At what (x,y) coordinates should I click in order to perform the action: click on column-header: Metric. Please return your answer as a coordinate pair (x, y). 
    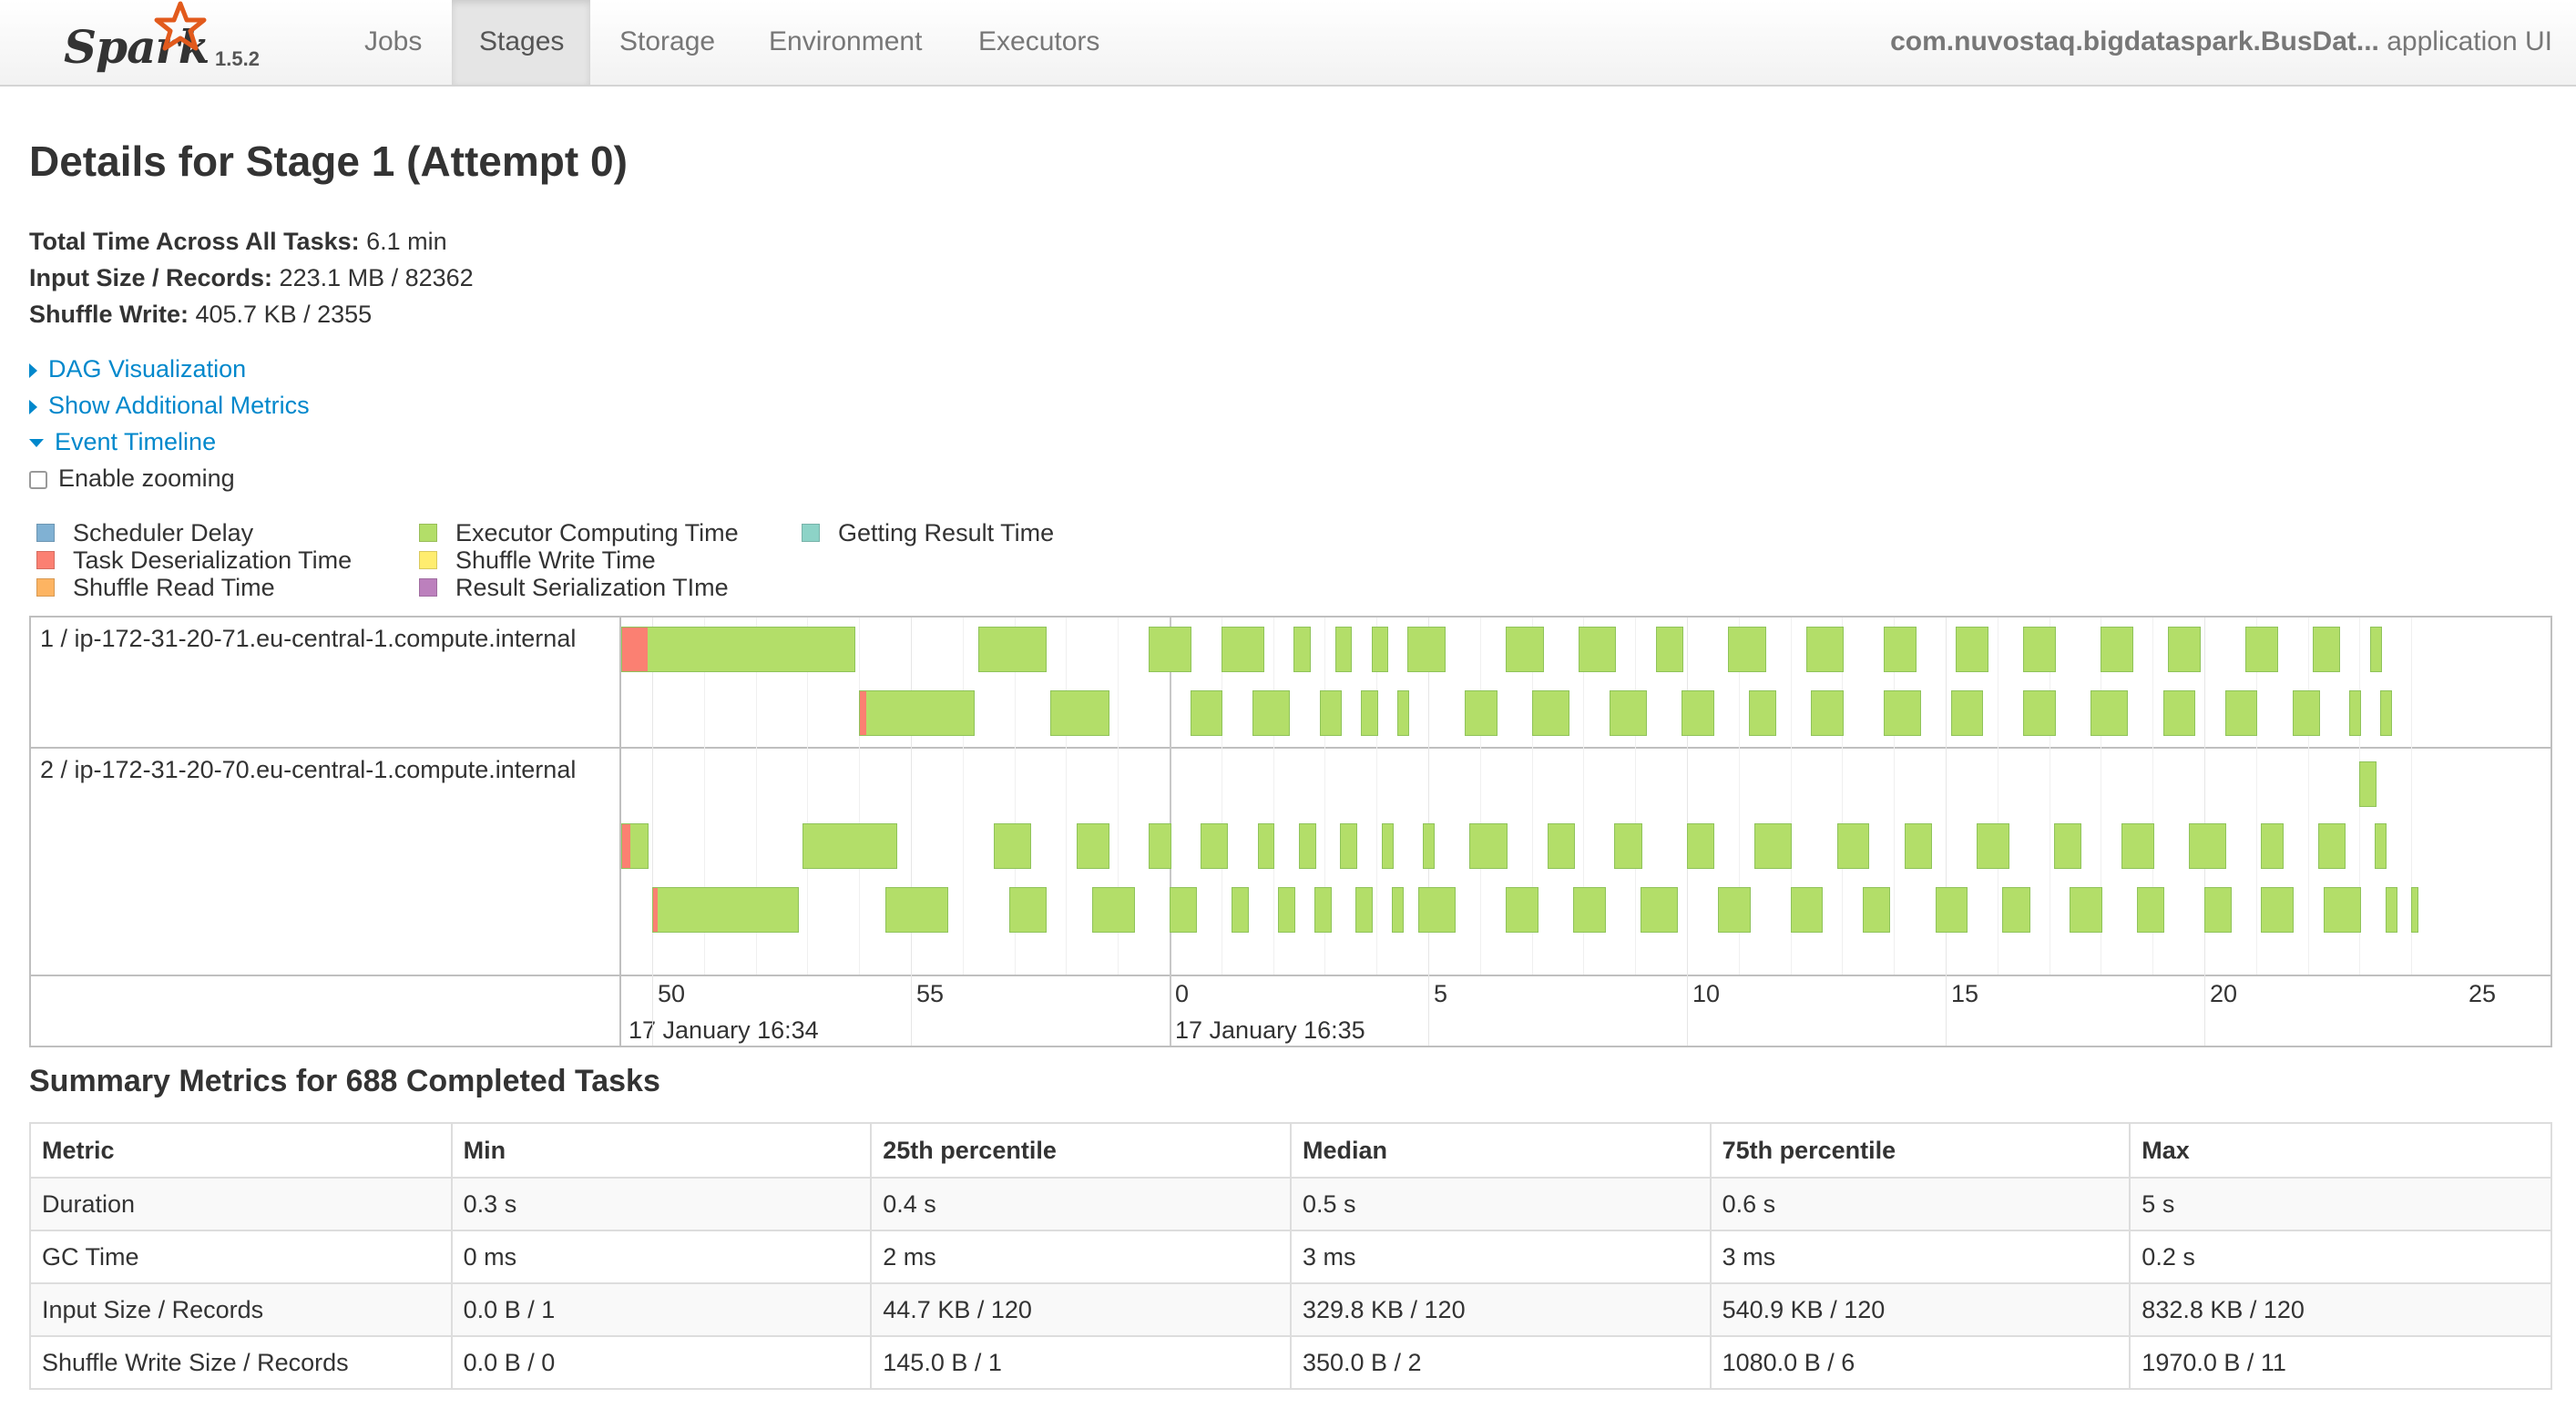
    Looking at the image, I should click on (241, 1151).